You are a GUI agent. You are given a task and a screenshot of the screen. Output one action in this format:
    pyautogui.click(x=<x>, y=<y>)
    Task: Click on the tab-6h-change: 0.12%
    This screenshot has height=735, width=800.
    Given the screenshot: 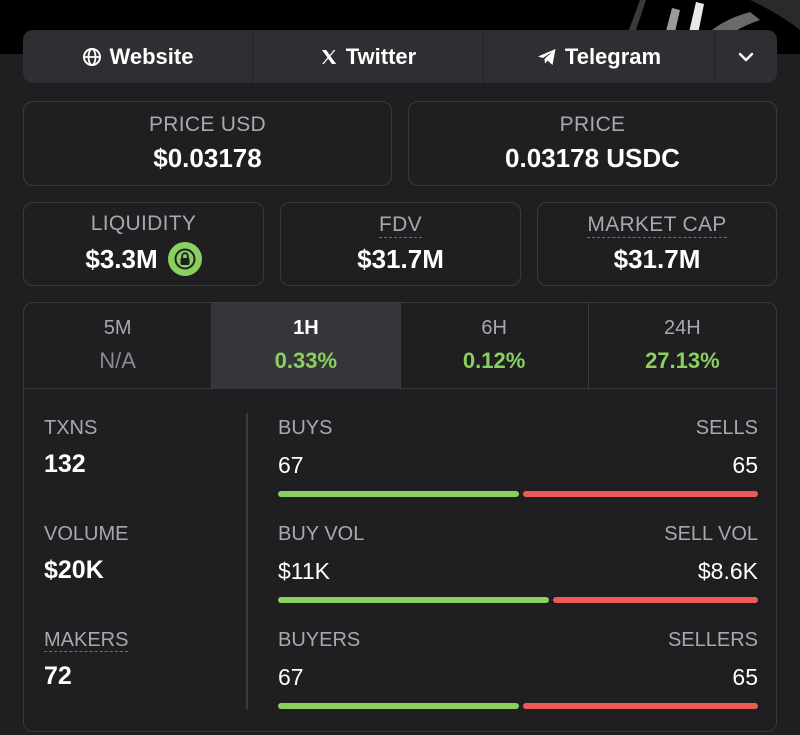 What is the action you would take?
    pyautogui.click(x=494, y=360)
    